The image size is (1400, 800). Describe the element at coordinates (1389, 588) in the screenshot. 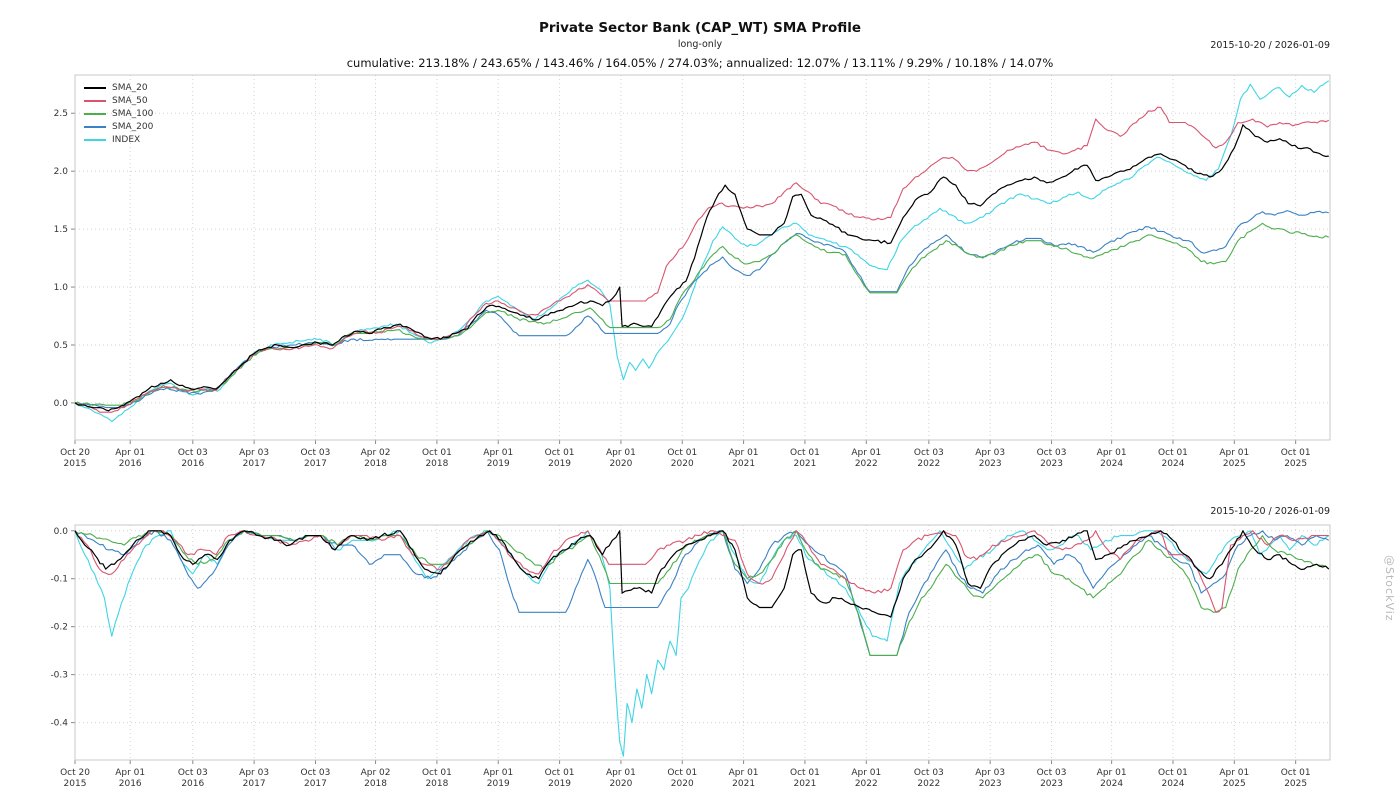

I see `watermark: @StockViz` at that location.